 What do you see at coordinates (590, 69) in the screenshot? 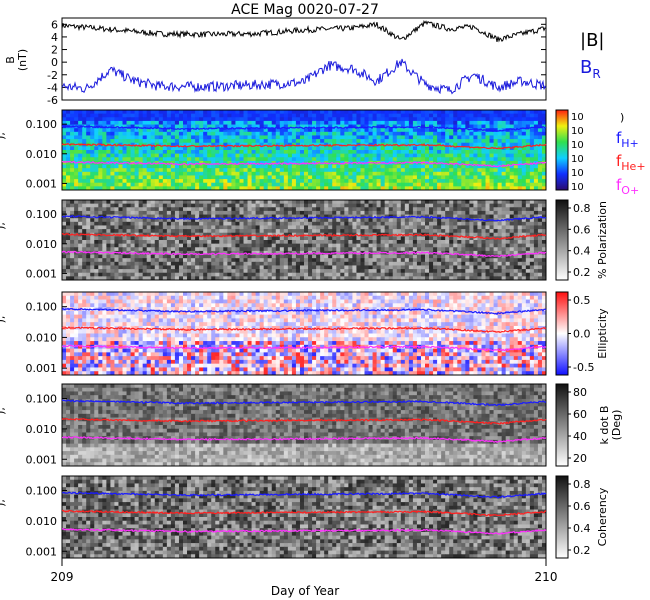
I see `legend-radial-field: BR` at bounding box center [590, 69].